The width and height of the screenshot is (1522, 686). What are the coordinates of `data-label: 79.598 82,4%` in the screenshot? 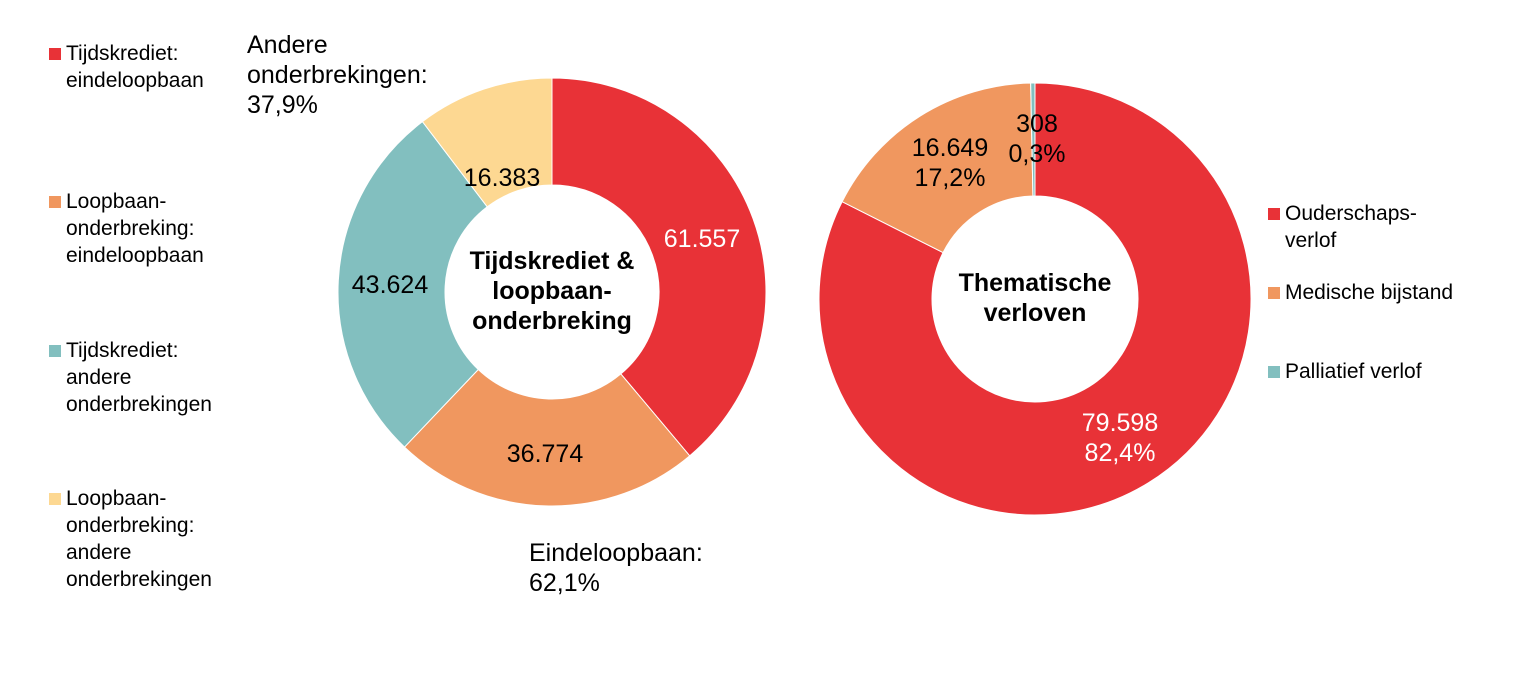 It's located at (1120, 438).